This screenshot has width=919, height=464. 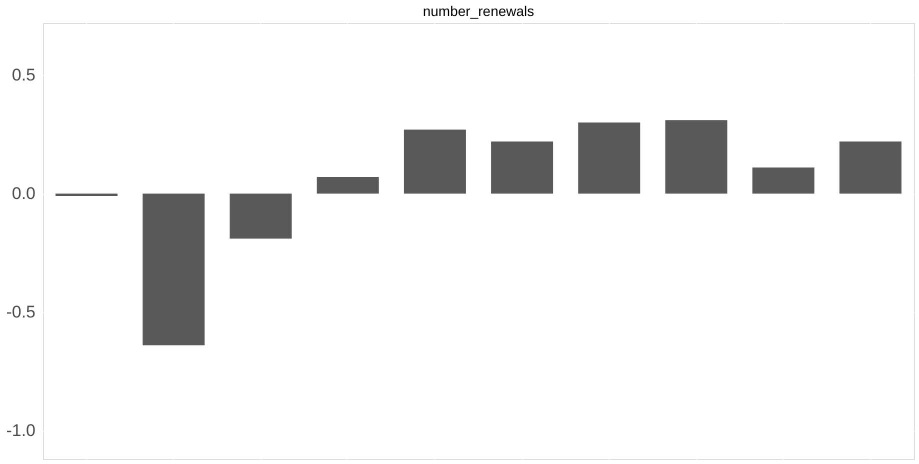 I want to click on y-tick-label: 0.0, so click(x=24, y=194).